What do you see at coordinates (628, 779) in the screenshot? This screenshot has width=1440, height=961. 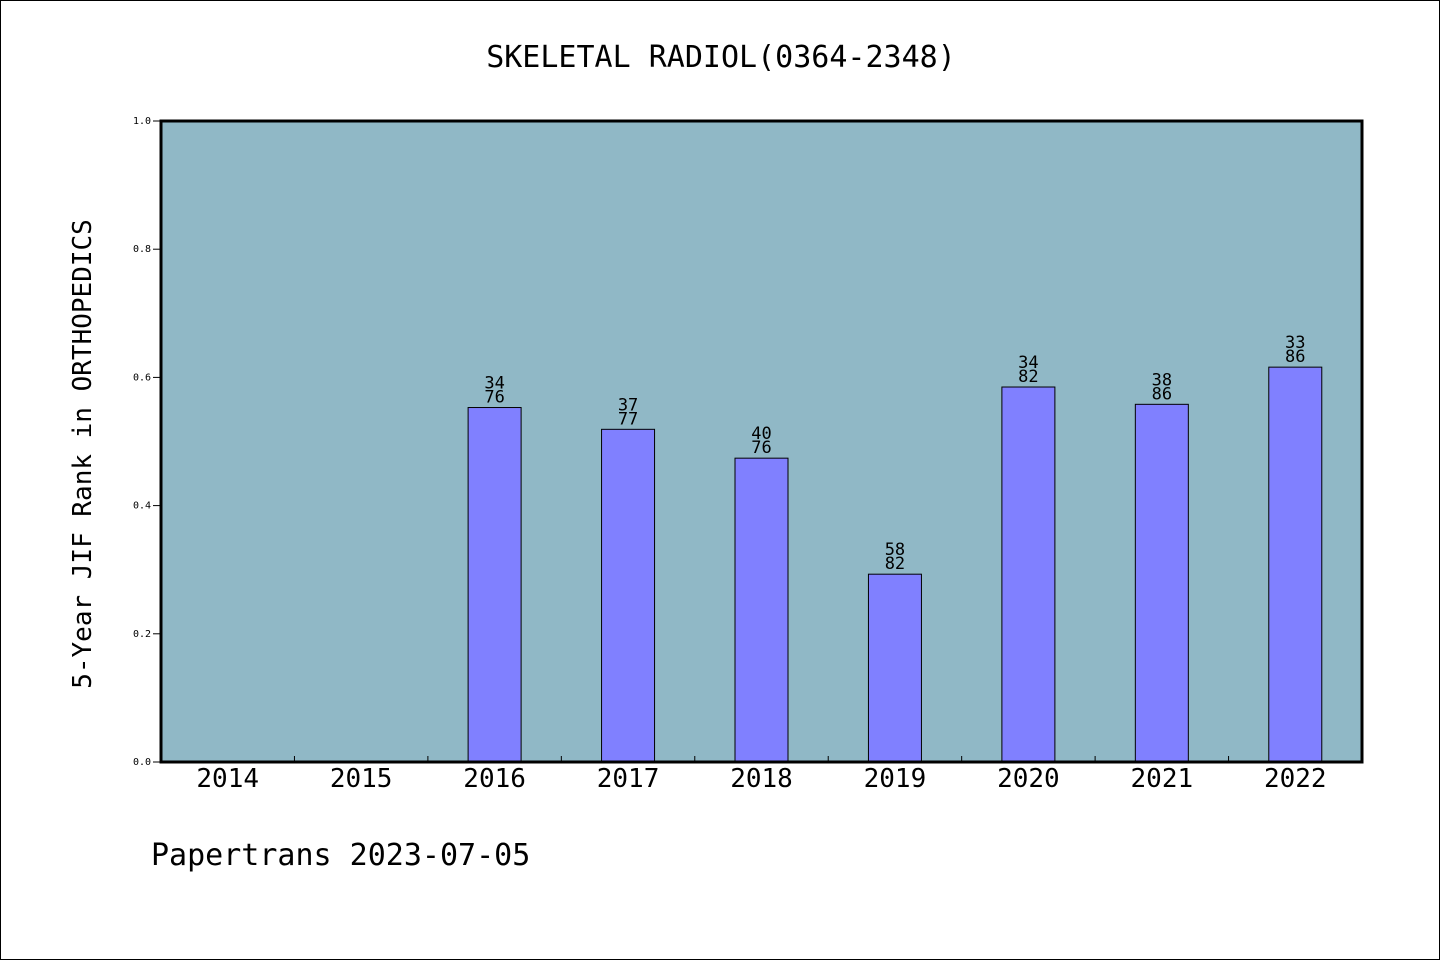 I see `x-tick-label-2017: 2017` at bounding box center [628, 779].